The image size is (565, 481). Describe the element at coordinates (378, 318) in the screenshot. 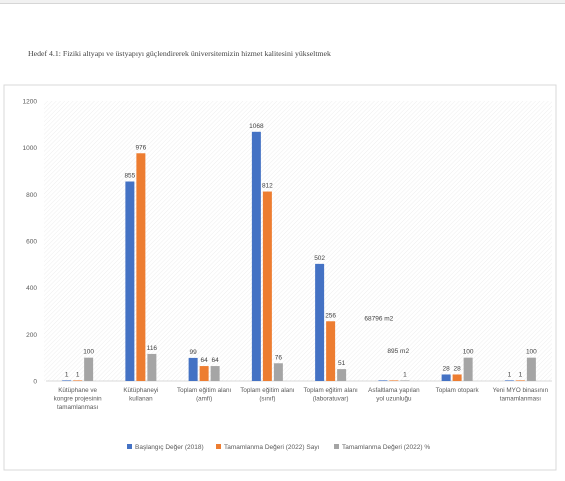

I see `data-label: 68796 m2` at that location.